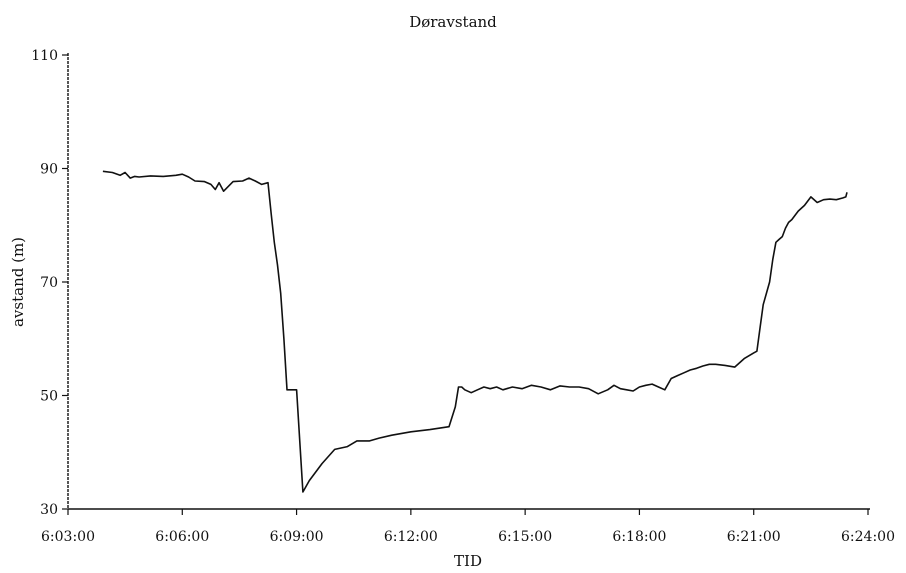  Describe the element at coordinates (68, 537) in the screenshot. I see `x-tick-label: 6:03:00` at that location.